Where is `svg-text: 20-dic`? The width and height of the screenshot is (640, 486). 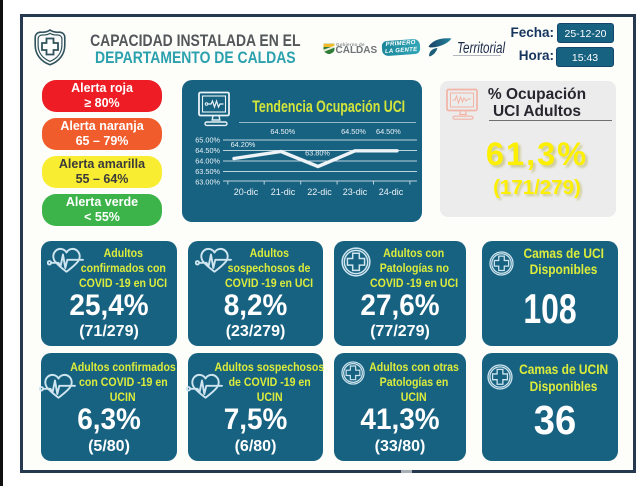
svg-text: 20-dic is located at coordinates (246, 192).